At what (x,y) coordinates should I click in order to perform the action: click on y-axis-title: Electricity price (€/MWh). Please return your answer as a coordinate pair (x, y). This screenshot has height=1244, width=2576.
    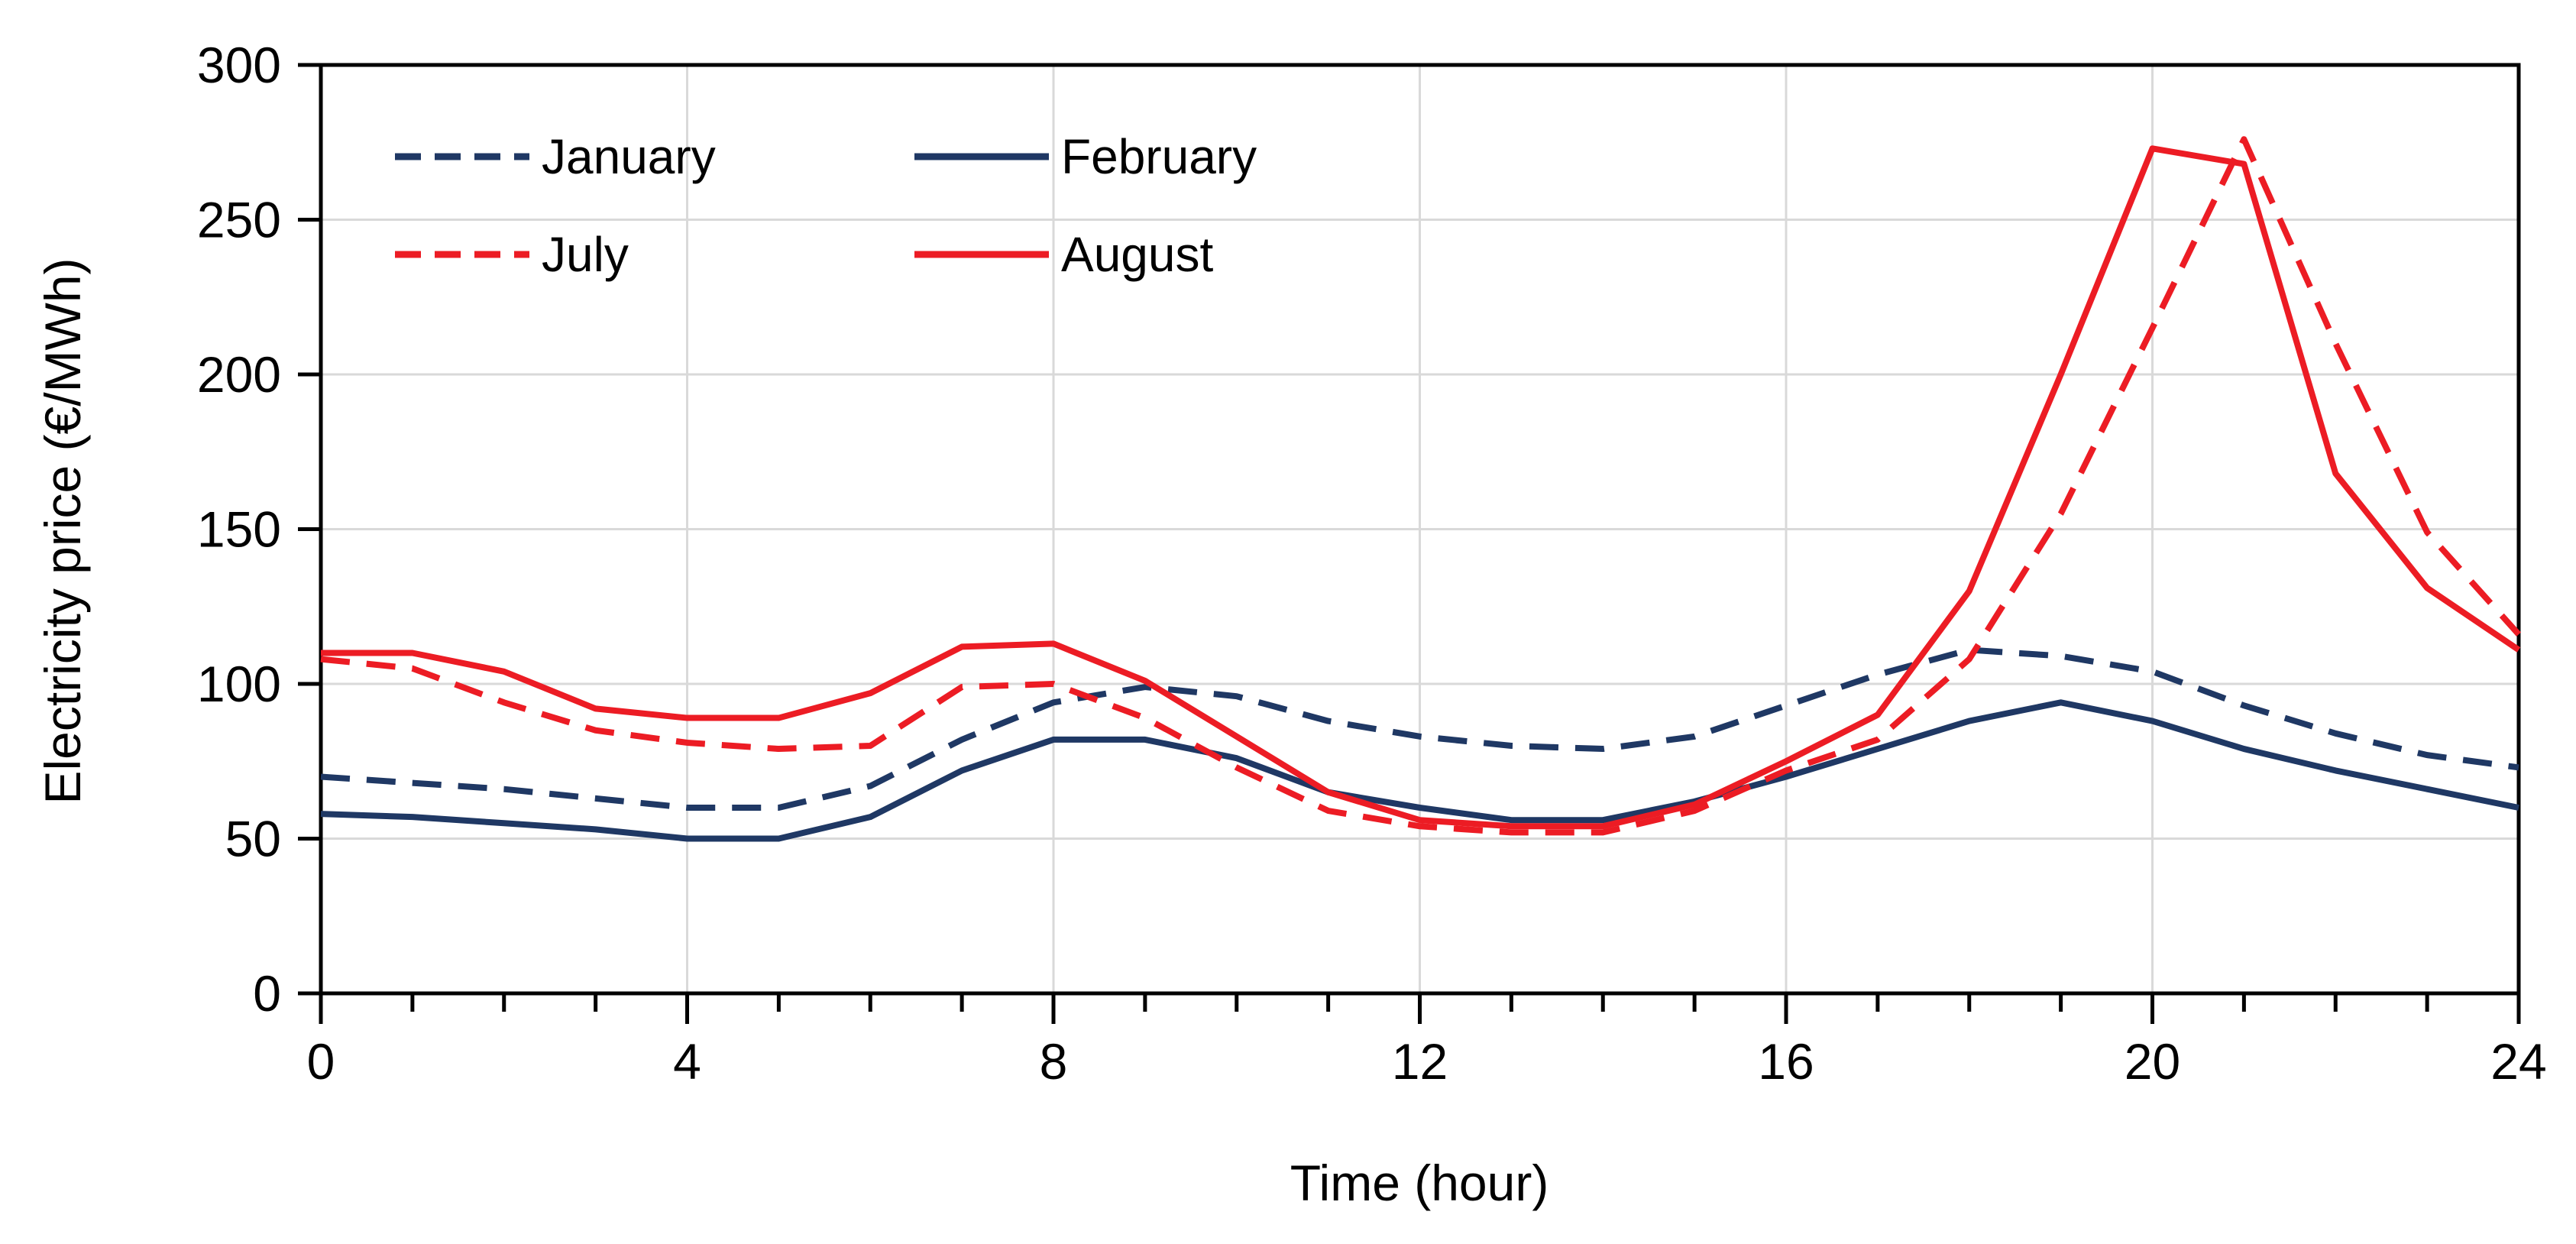
    Looking at the image, I should click on (62, 532).